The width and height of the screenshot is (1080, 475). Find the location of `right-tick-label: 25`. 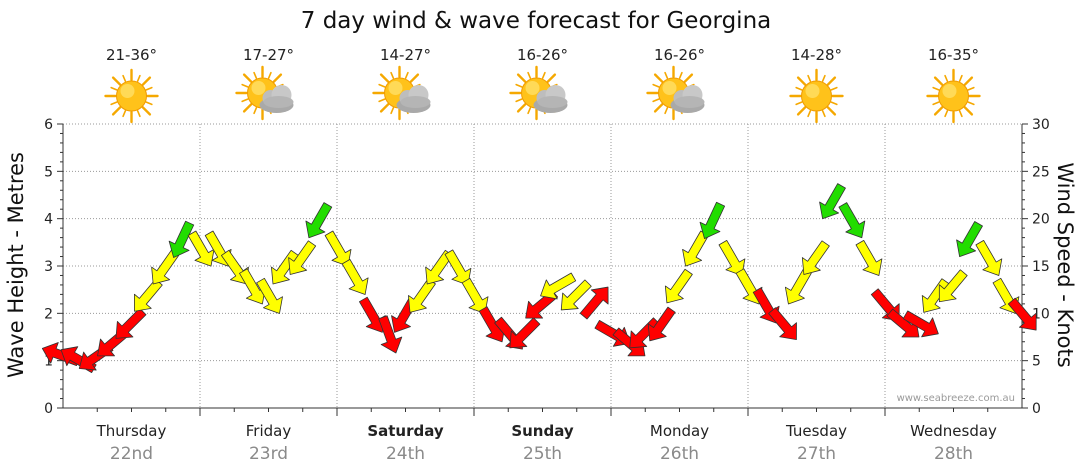

right-tick-label: 25 is located at coordinates (1041, 172).